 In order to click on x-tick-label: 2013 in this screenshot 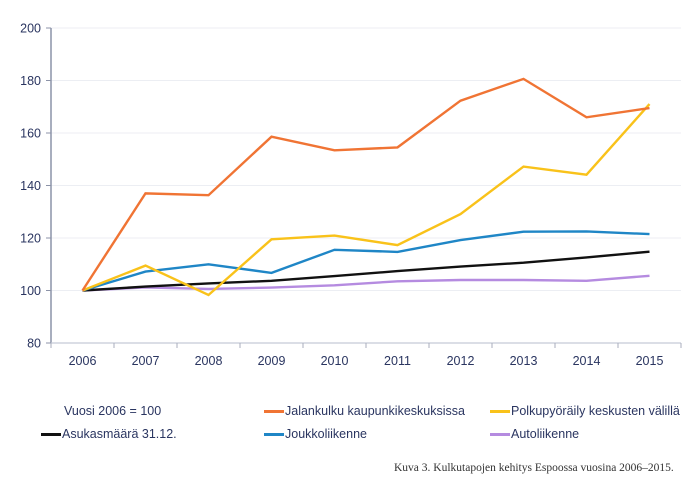, I will do `click(524, 361)`.